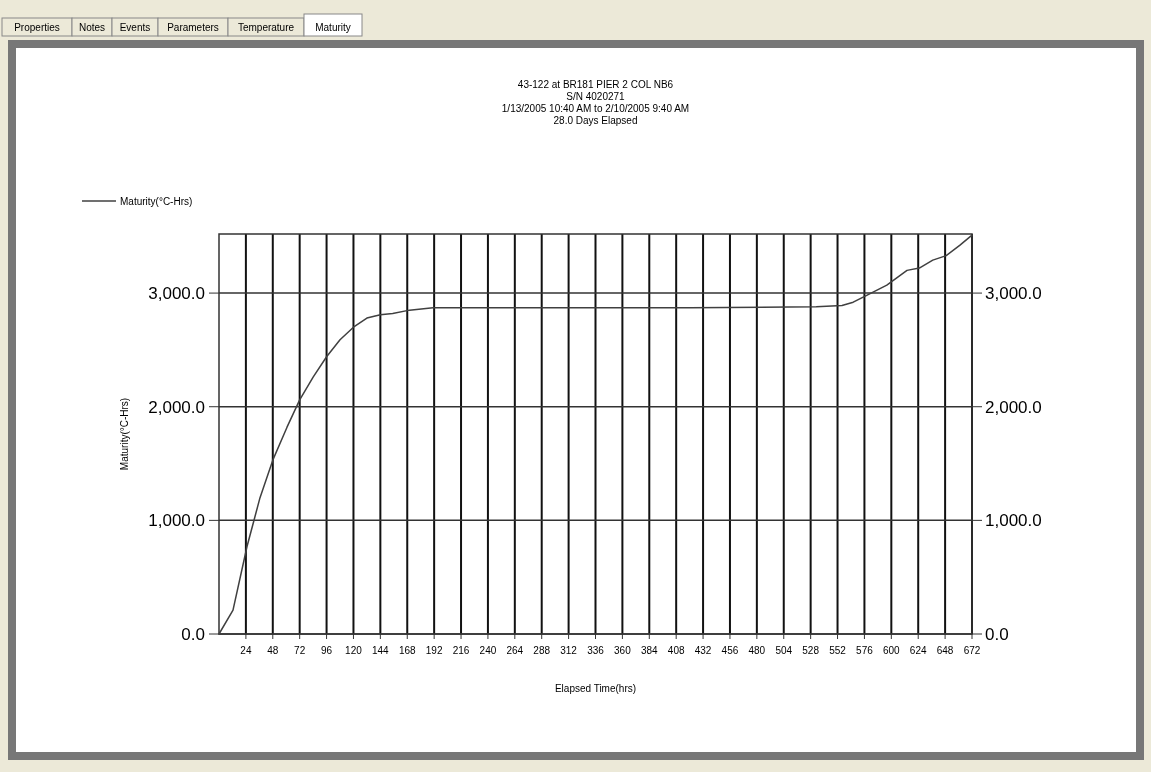 This screenshot has height=772, width=1151. Describe the element at coordinates (757, 650) in the screenshot. I see `x-tick-label: 480` at that location.